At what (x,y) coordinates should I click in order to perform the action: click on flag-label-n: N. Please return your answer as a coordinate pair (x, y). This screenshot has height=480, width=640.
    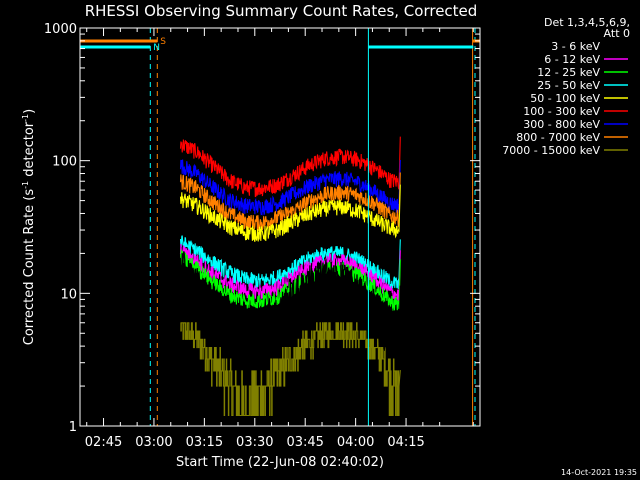
    Looking at the image, I should click on (156, 48).